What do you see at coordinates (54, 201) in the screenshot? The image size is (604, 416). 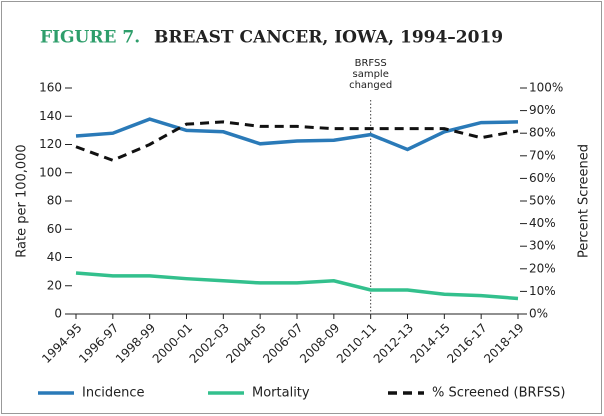 I see `y-tick-label: 80` at bounding box center [54, 201].